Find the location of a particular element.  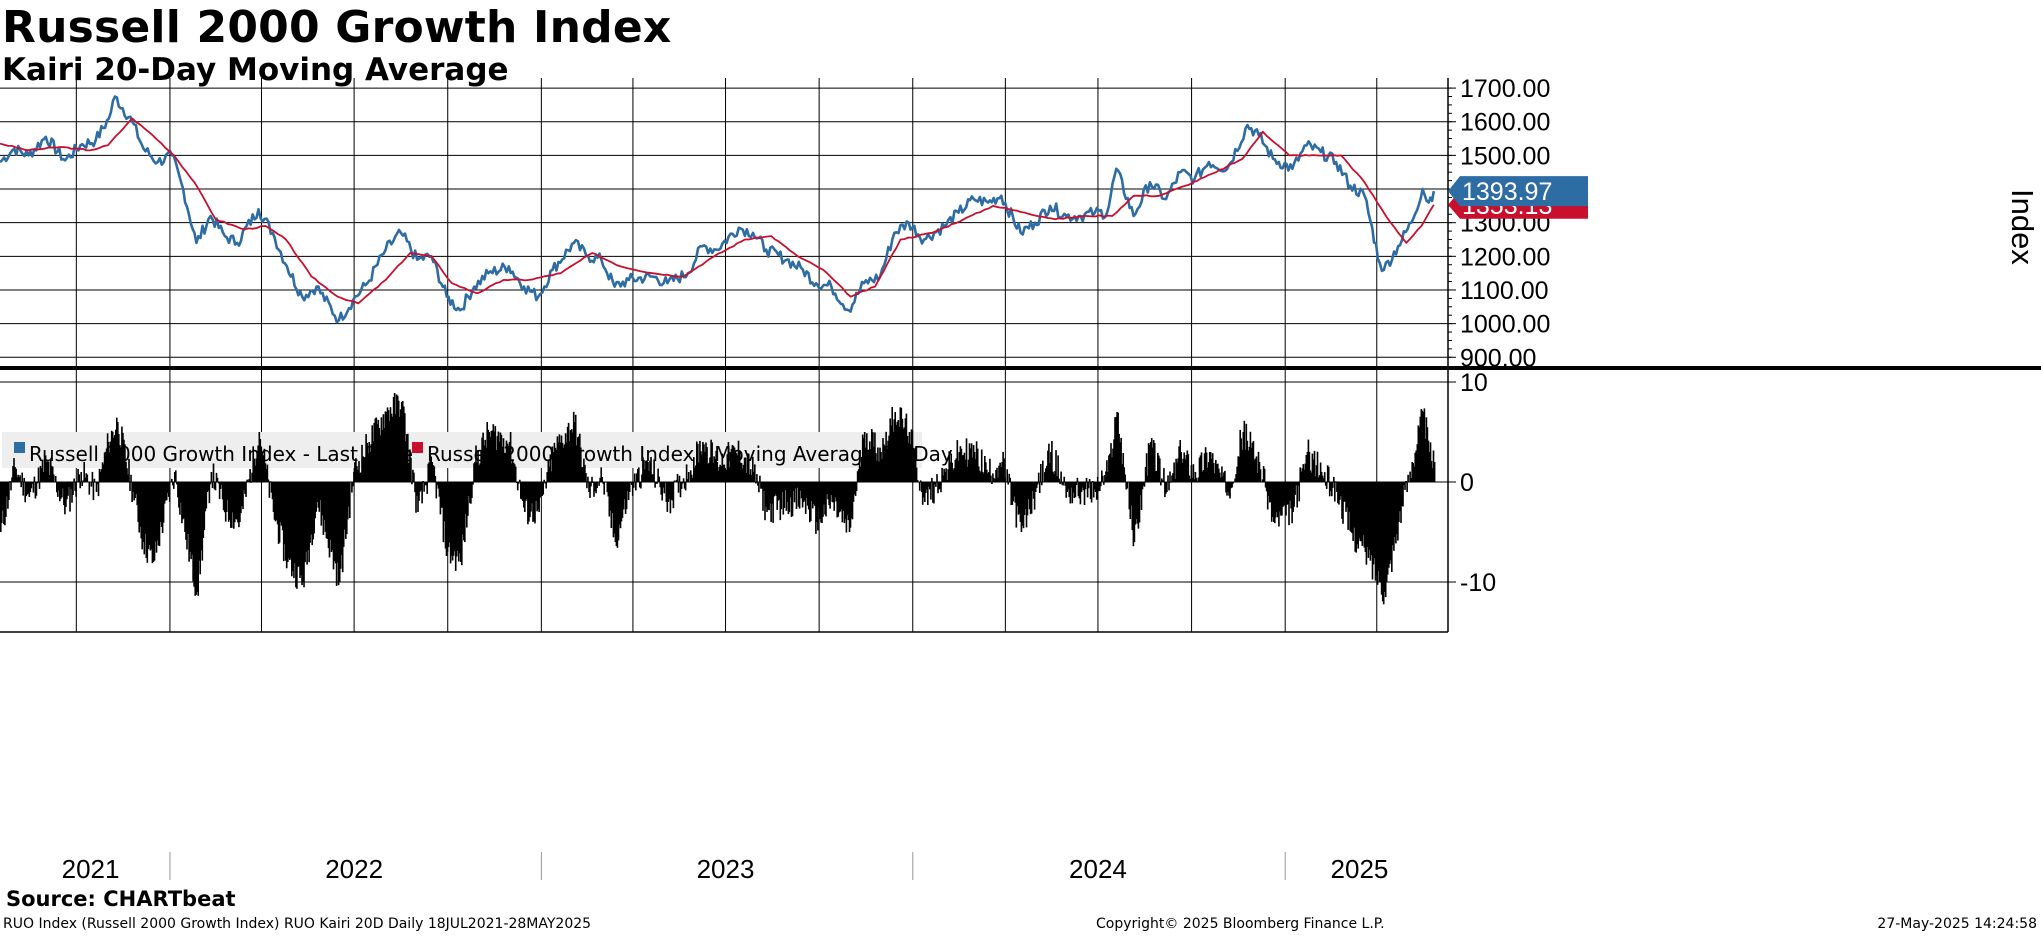

price-tag-label: 1393.97 is located at coordinates (1507, 192).